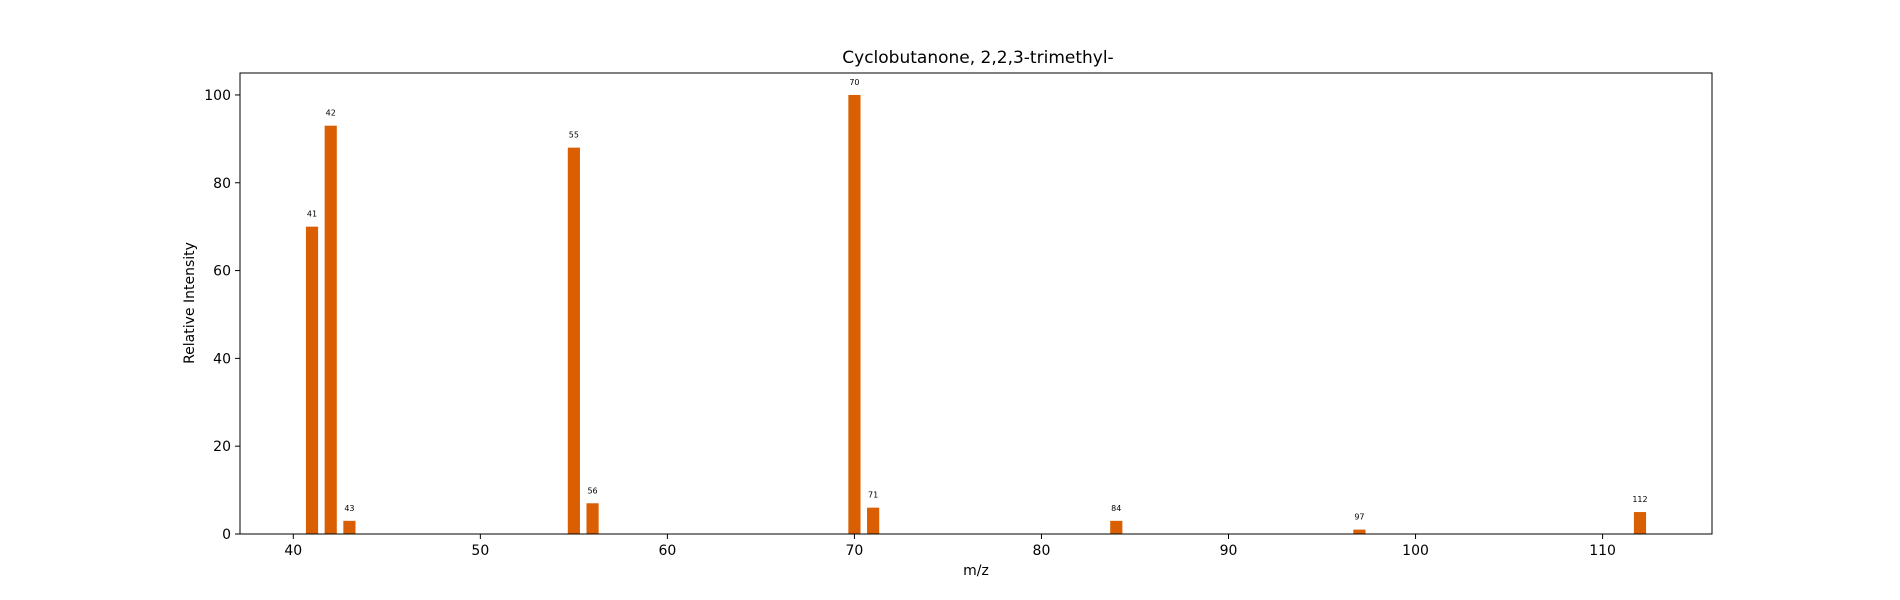 Image resolution: width=1900 pixels, height=600 pixels. I want to click on x-tick-label-40: 40, so click(293, 551).